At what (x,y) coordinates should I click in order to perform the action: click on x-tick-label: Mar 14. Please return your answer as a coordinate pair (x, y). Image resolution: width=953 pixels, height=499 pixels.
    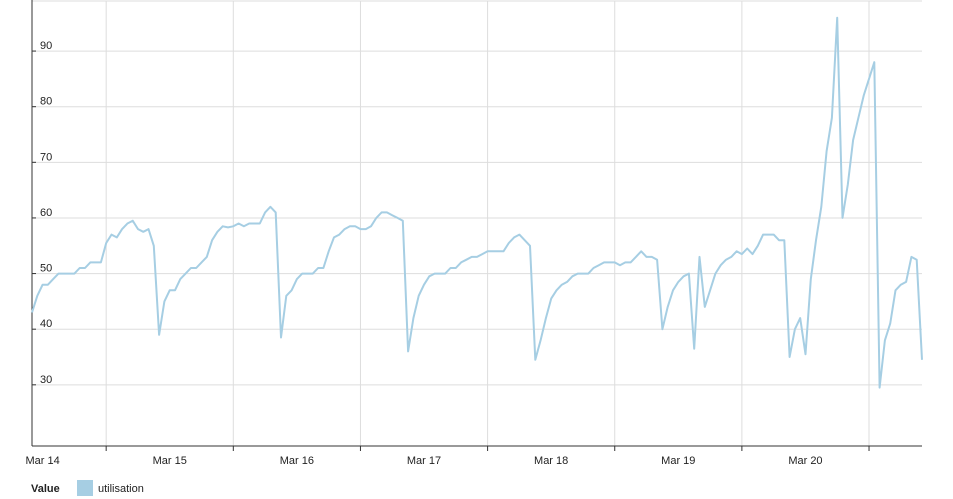
    Looking at the image, I should click on (42, 461).